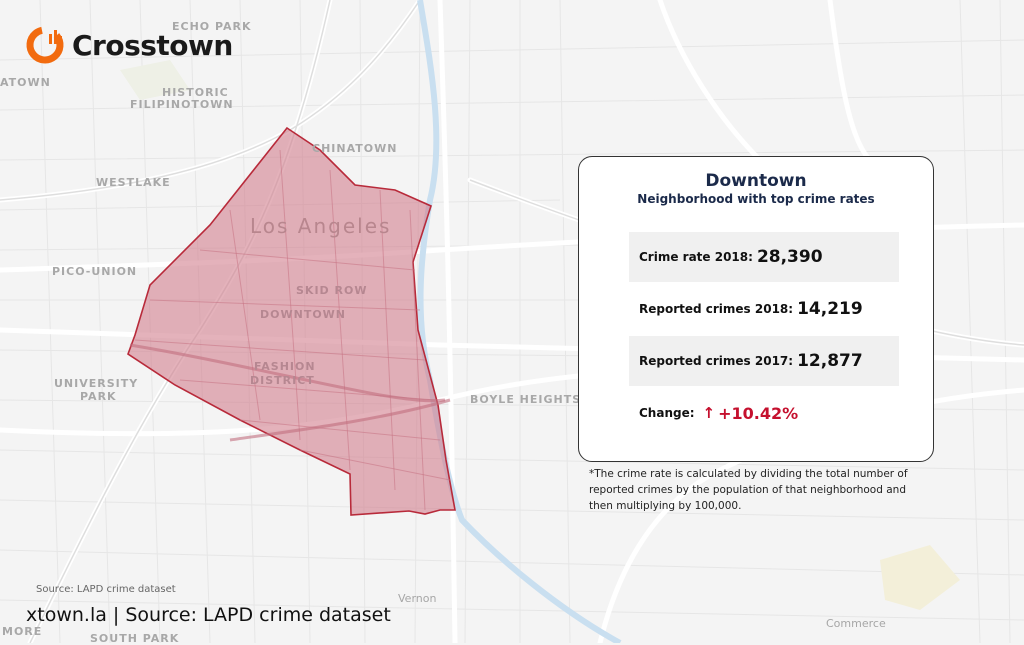  Describe the element at coordinates (756, 181) in the screenshot. I see `card-title: Downtown` at that location.